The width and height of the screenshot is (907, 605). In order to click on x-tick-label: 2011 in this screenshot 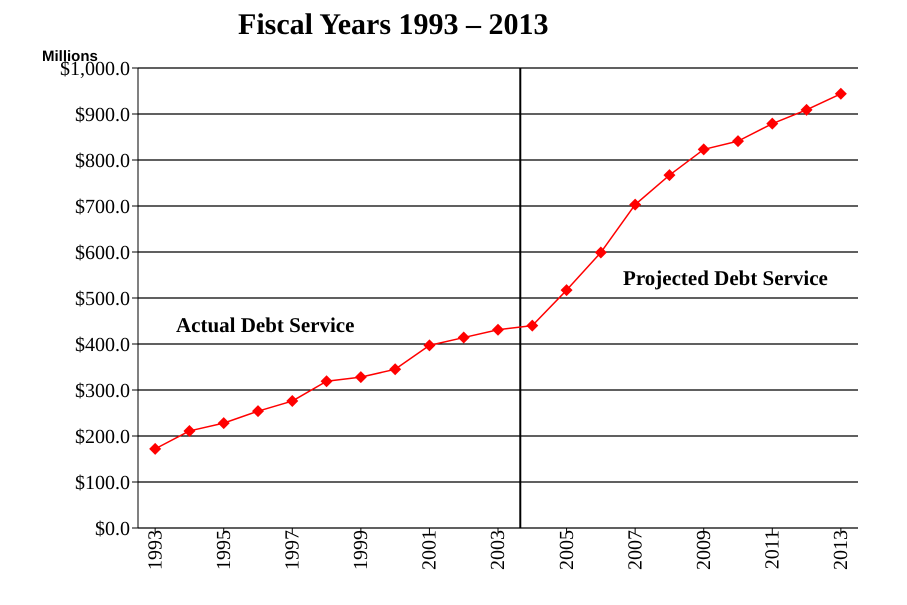, I will do `click(772, 550)`.